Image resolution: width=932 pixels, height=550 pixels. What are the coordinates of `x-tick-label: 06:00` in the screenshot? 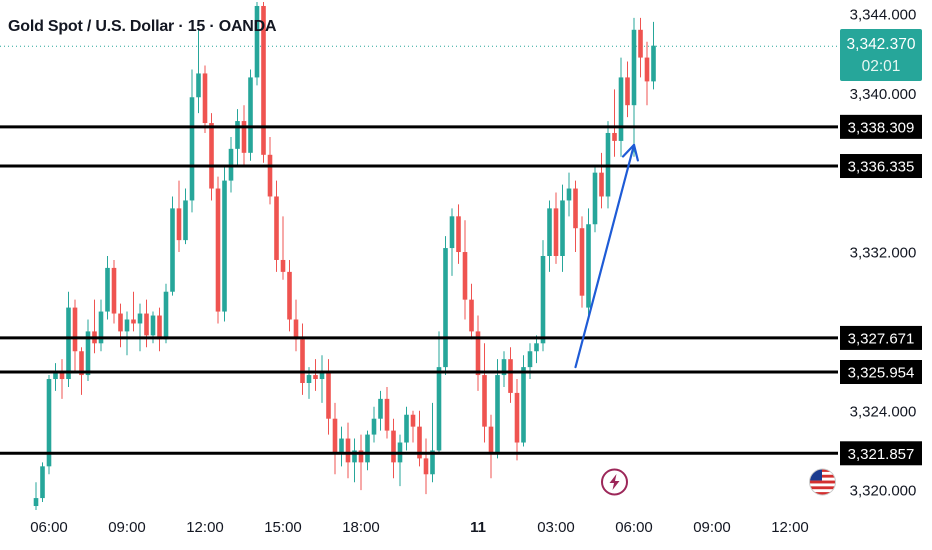 It's located at (634, 527).